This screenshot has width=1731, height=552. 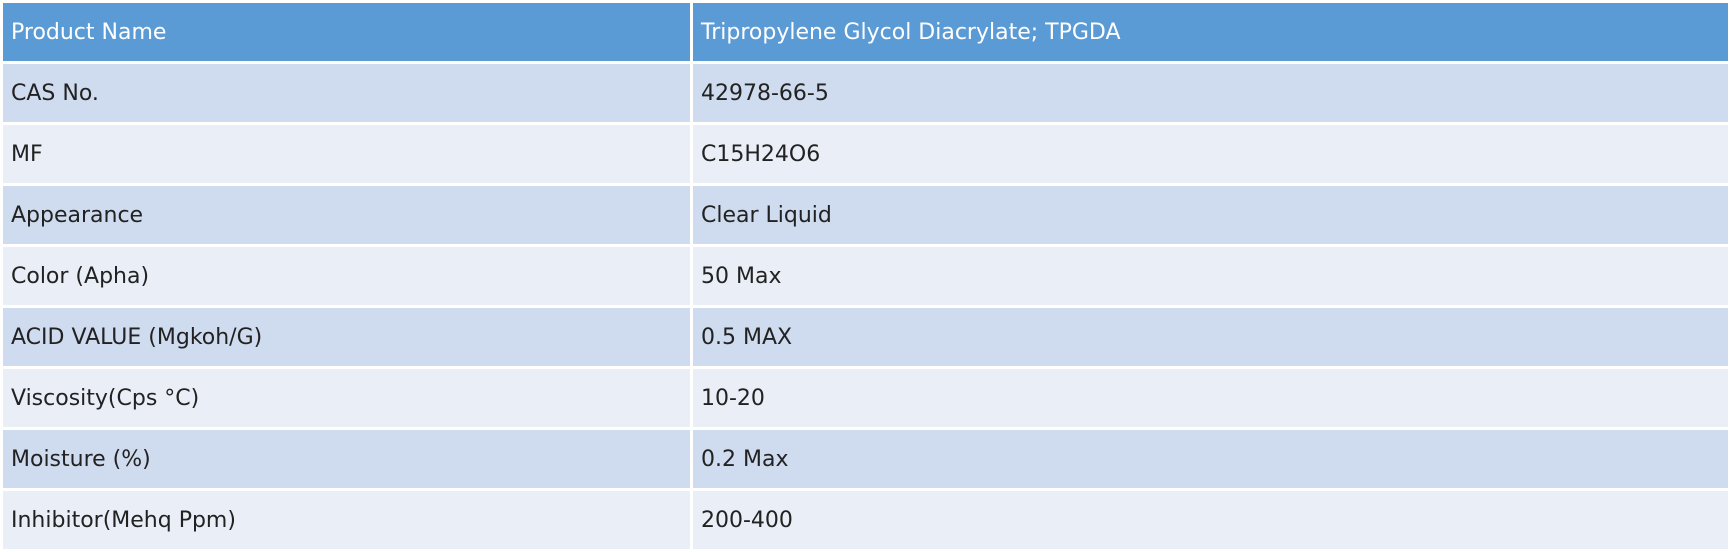 I want to click on table-row: ACID VALUE (Mgkoh/G) 0.5 MAX, so click(x=865, y=337).